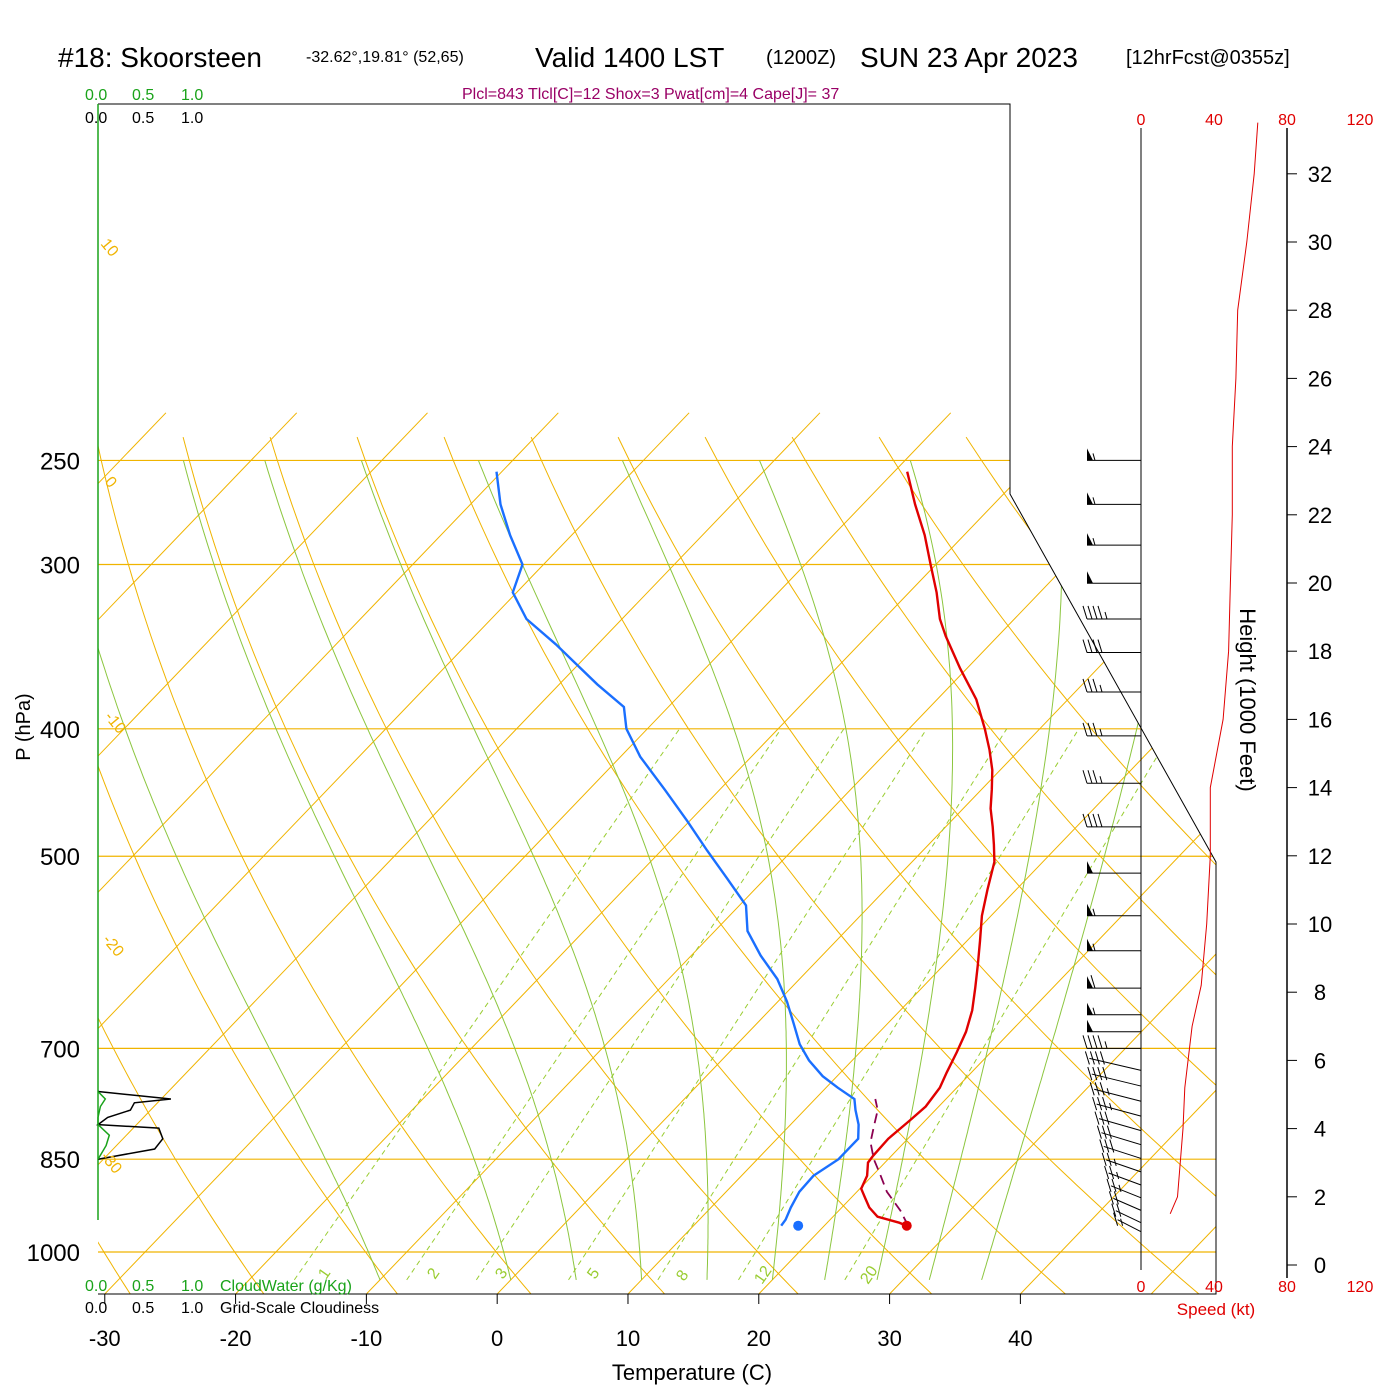 The height and width of the screenshot is (1400, 1400). I want to click on temperature-line, so click(927, 849).